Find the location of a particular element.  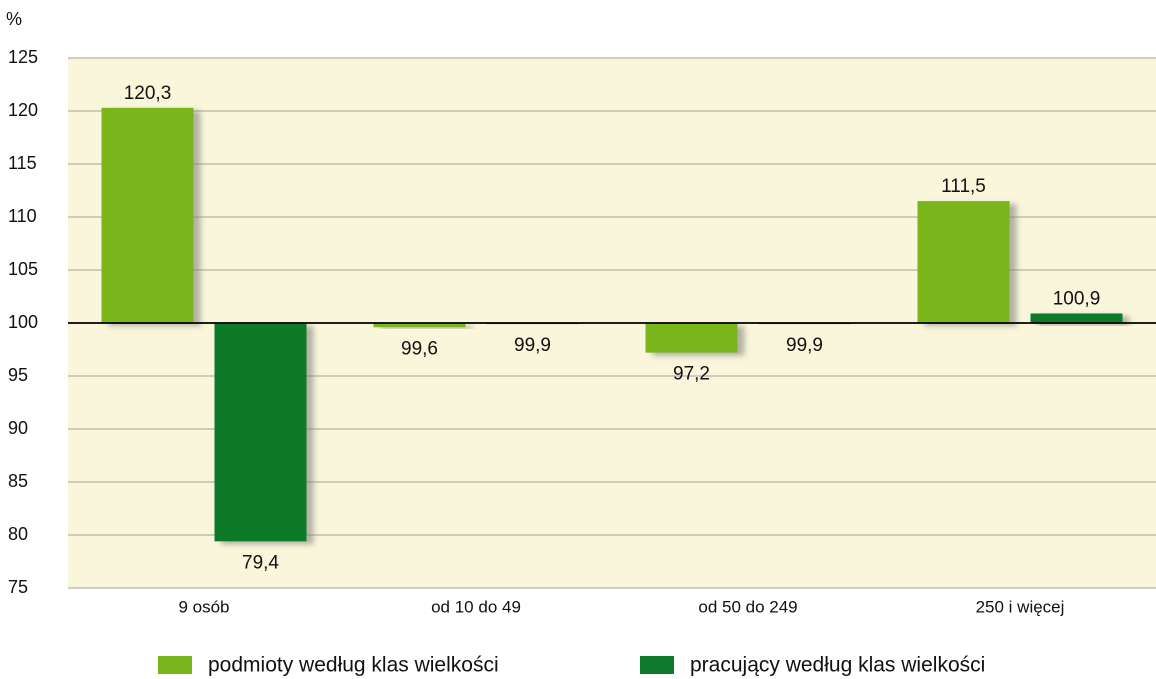

legend-label: pracujący według klas wielkości is located at coordinates (837, 665).